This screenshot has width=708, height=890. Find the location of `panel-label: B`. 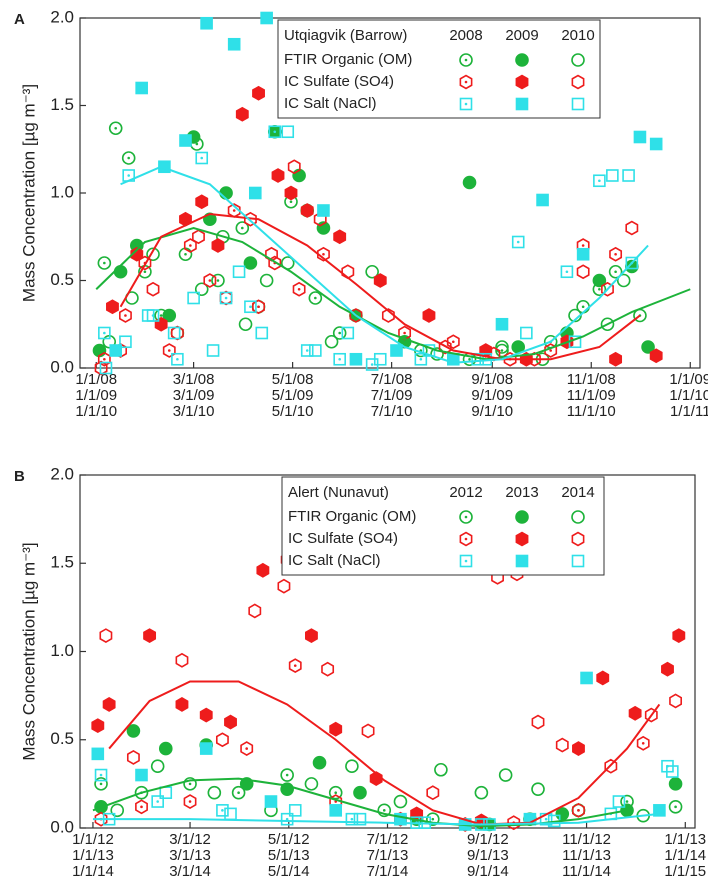

panel-label: B is located at coordinates (19, 476).